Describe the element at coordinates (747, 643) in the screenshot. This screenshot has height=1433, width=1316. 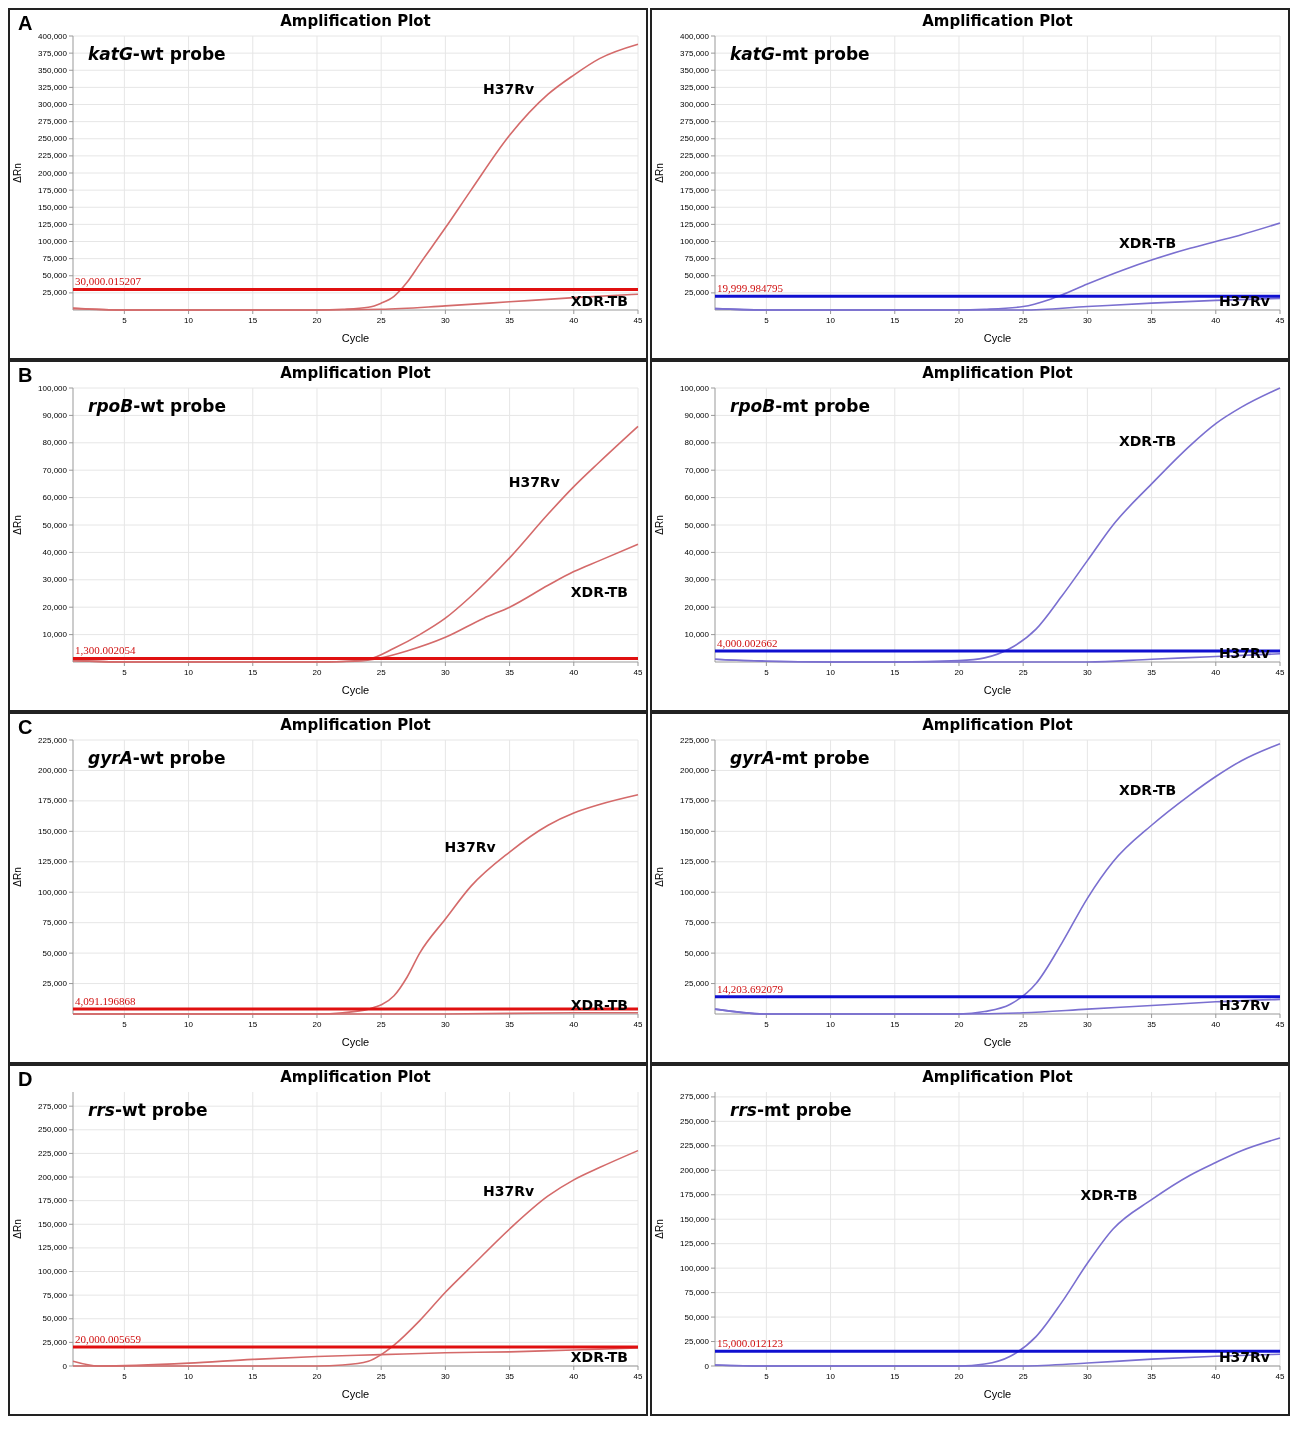
I see `ref-line-label: 4,000.002662` at that location.